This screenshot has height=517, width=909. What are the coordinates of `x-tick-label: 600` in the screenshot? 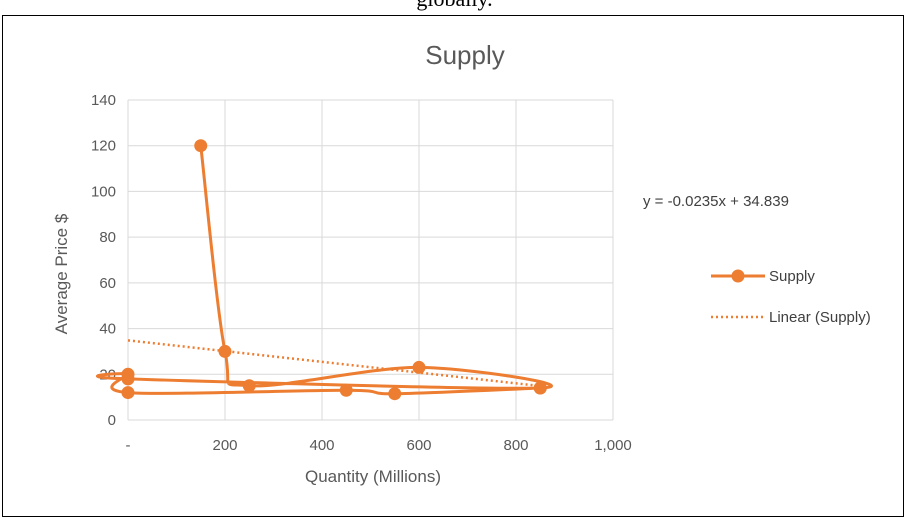 It's located at (418, 445).